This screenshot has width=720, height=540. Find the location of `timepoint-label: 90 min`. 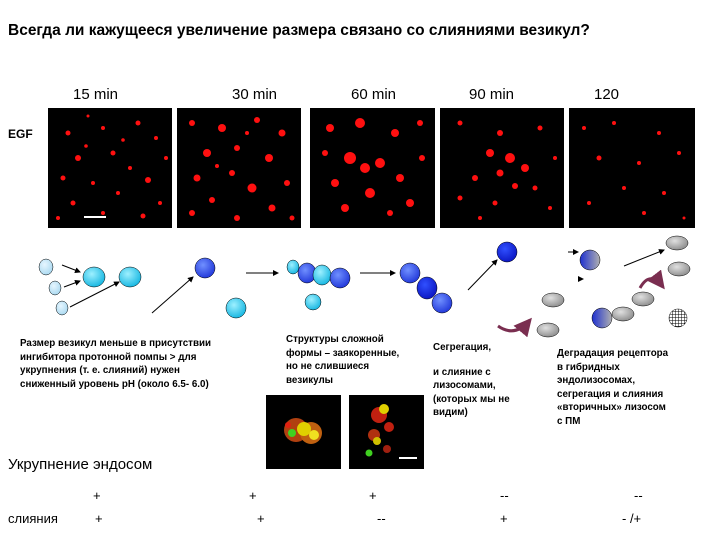

timepoint-label: 90 min is located at coordinates (492, 94).